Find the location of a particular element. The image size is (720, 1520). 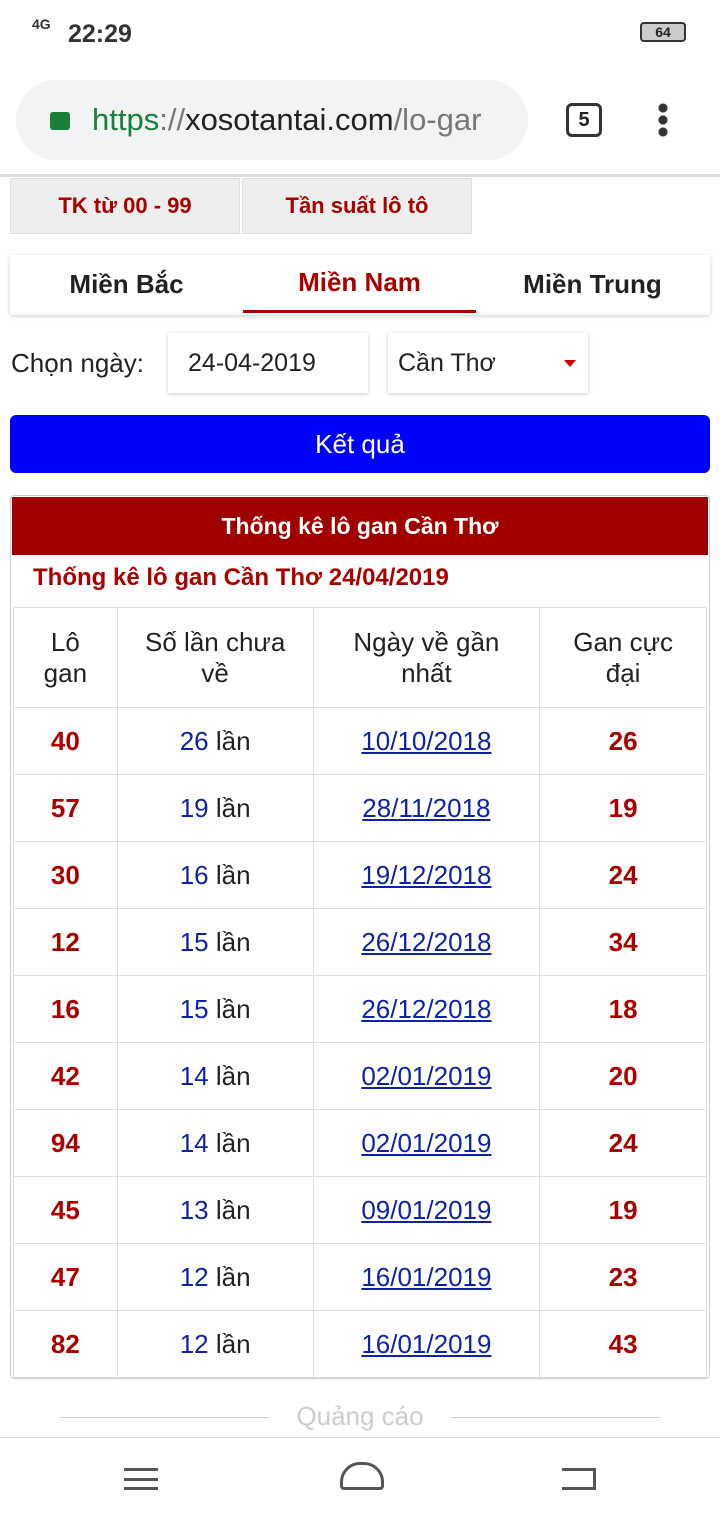

url-host: xosotantai.com is located at coordinates (289, 119).